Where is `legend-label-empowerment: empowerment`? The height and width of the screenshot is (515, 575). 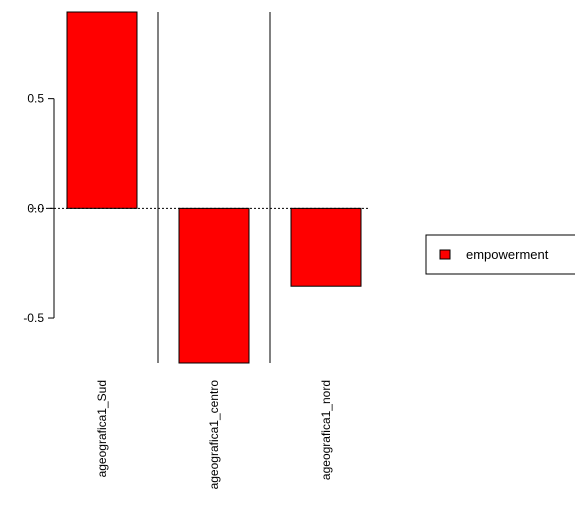 legend-label-empowerment: empowerment is located at coordinates (507, 254).